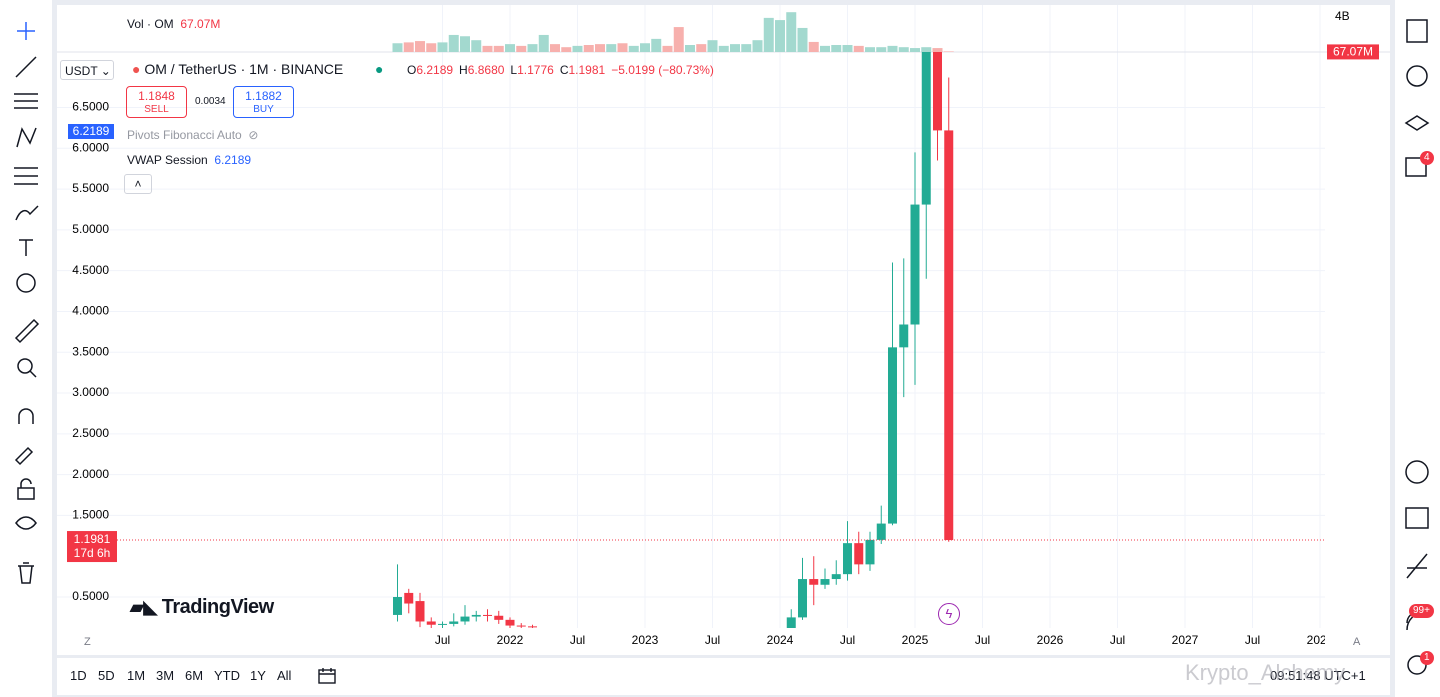 The image size is (1440, 697). Describe the element at coordinates (263, 96) in the screenshot. I see `buy-price: 1.1882` at that location.